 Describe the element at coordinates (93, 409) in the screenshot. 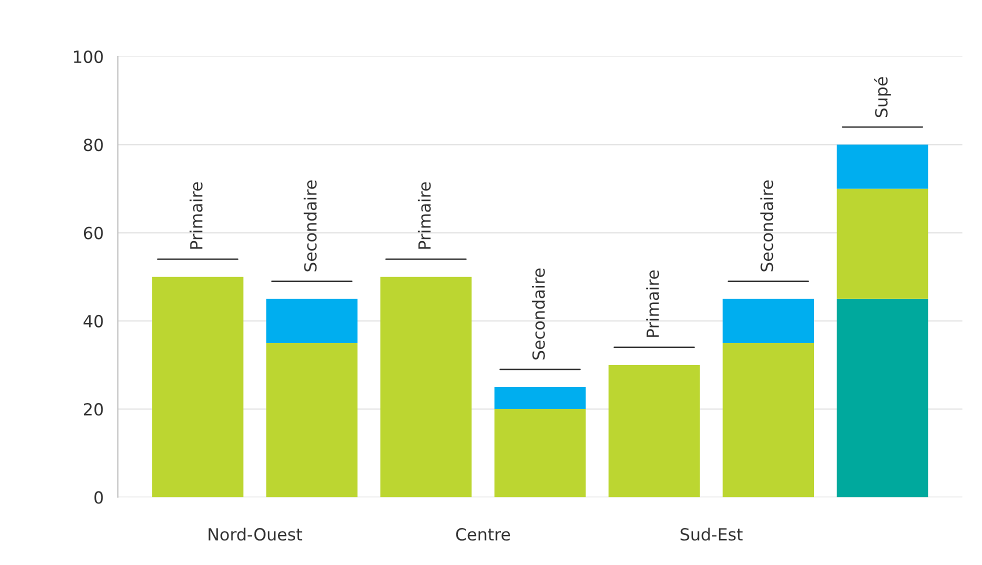

I see `y-tick-label: 20` at that location.